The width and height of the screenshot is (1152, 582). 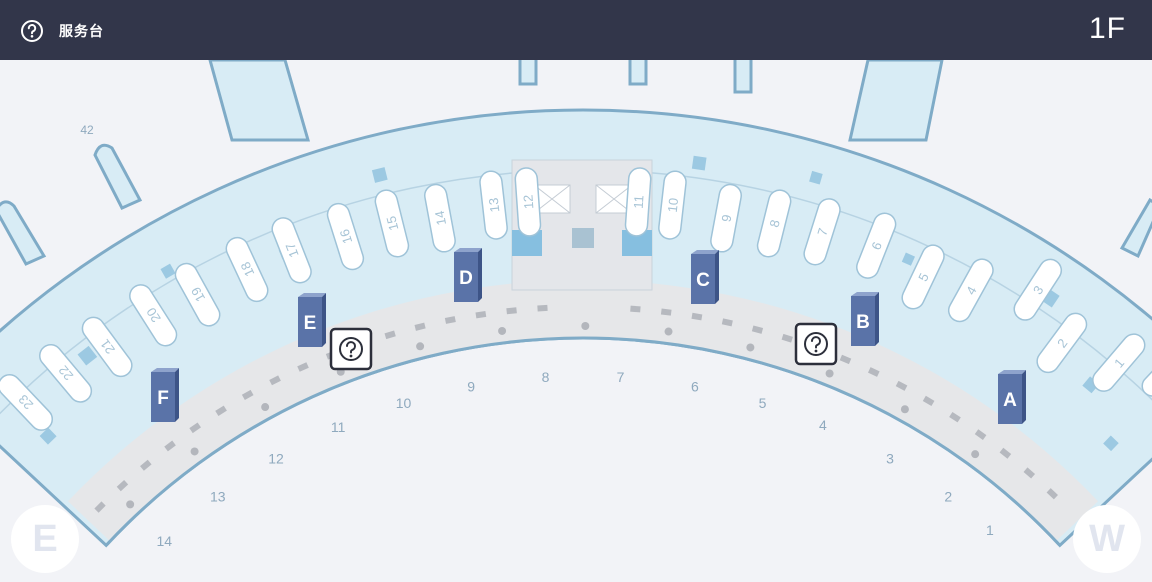 I want to click on counter-a: A, so click(x=1012, y=397).